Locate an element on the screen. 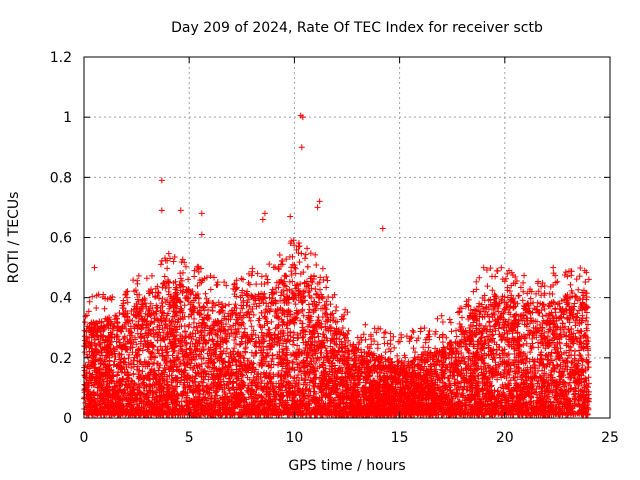 This screenshot has height=480, width=640. x-tick-labels: 0 5 10 15 20 25 is located at coordinates (349, 438).